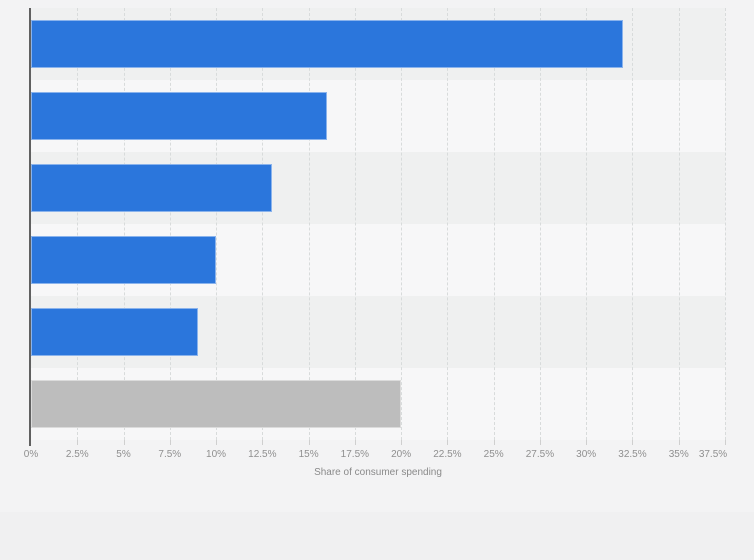  Describe the element at coordinates (678, 454) in the screenshot. I see `x-tick-label: 35%` at that location.